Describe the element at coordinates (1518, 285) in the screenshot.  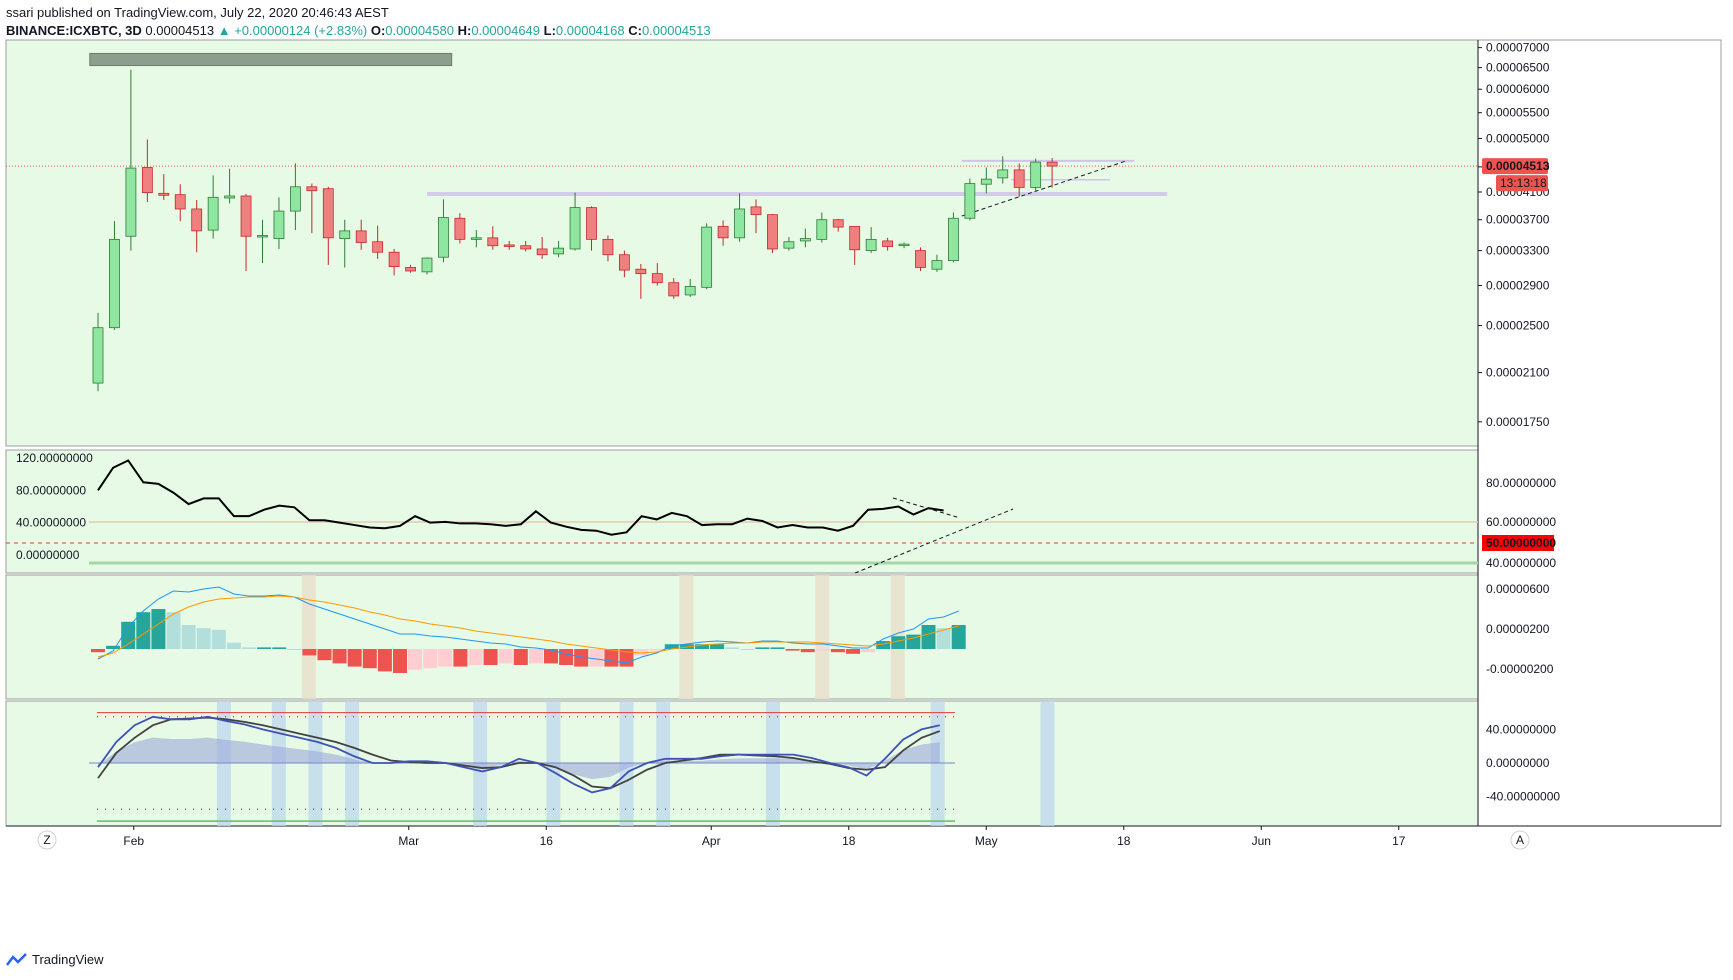
I see `price-tick-label: 0.00002900` at that location.